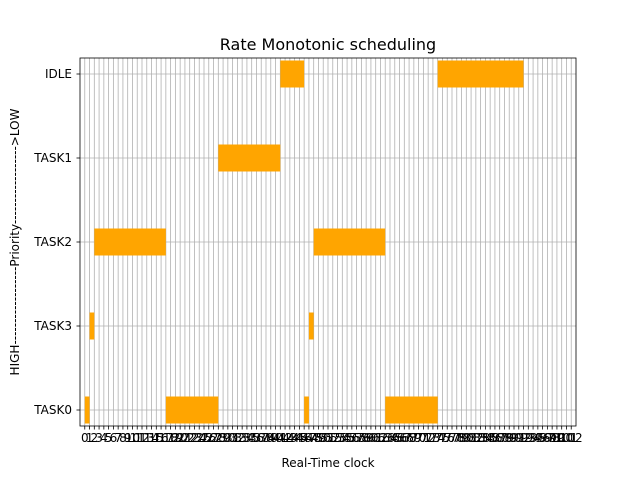 The image size is (640, 485). What do you see at coordinates (203, 438) in the screenshot?
I see `x-tick-label: 25` at bounding box center [203, 438].